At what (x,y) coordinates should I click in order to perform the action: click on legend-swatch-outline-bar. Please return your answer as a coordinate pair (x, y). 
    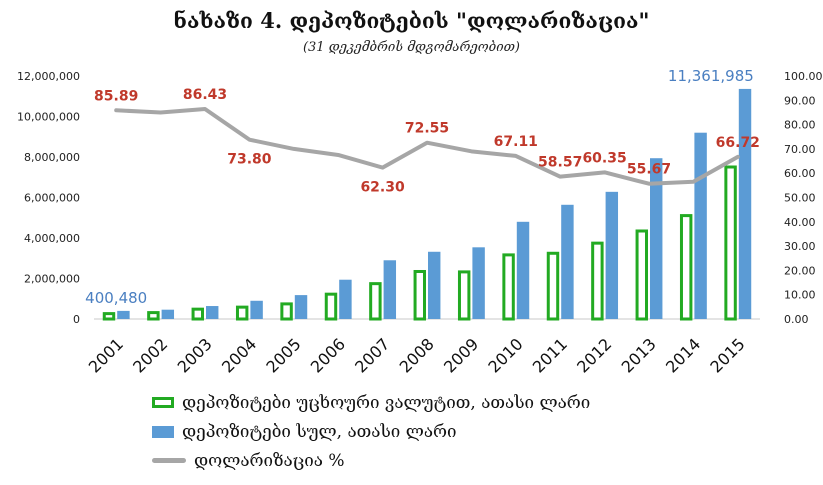
    Looking at the image, I should click on (163, 402).